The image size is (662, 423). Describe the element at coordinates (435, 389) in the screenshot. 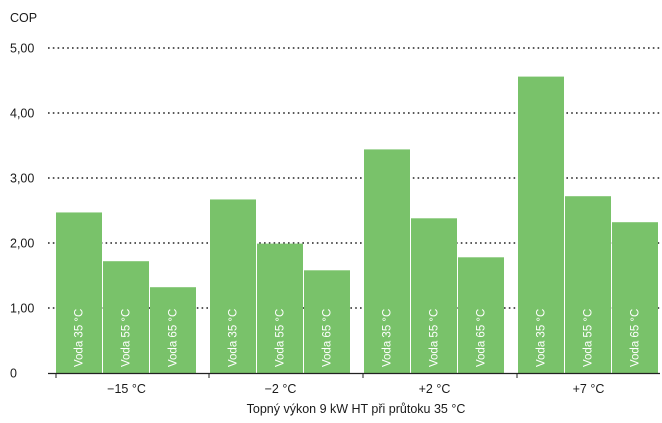

I see `x-tick-label: +2 °C` at that location.